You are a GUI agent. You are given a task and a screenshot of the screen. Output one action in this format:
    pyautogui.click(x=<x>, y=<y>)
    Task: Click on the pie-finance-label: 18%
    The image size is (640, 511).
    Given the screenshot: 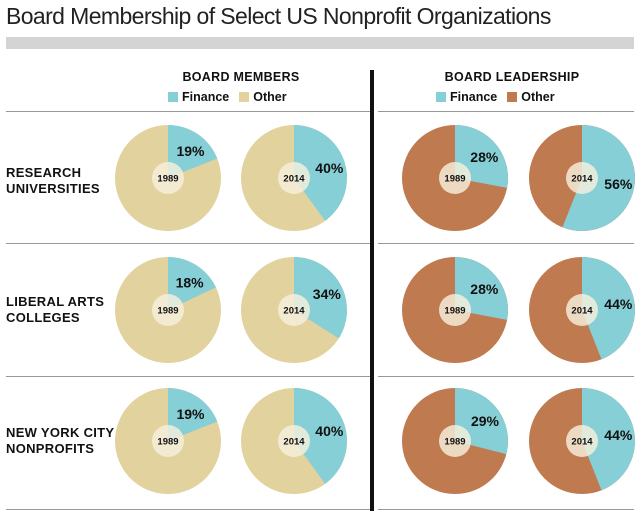 What is the action you would take?
    pyautogui.click(x=190, y=282)
    